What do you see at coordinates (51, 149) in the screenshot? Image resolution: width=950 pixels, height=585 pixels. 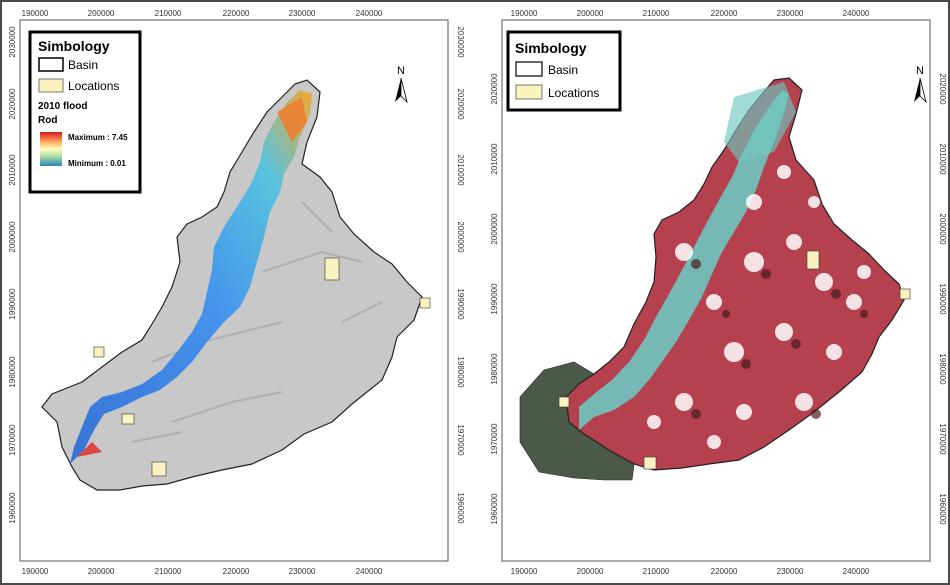 I see `flood-color-ramp` at bounding box center [51, 149].